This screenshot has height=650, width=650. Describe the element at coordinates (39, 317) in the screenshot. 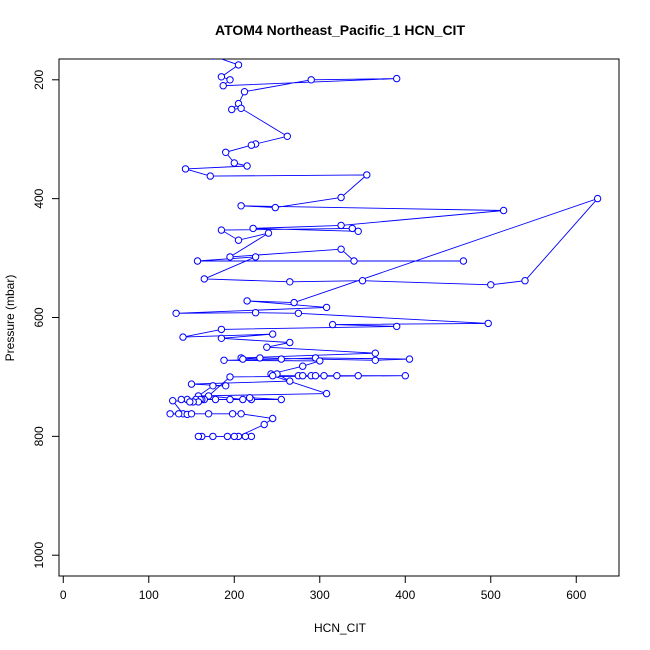

I see `y-tick-label: 600` at that location.